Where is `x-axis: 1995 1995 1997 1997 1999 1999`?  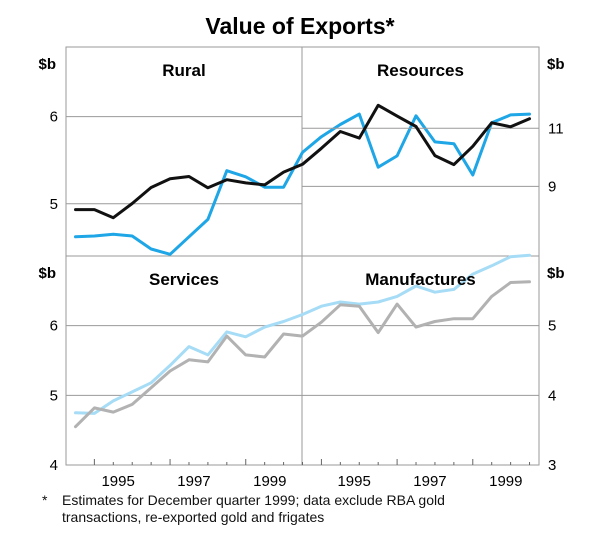
x-axis: 1995 1995 1997 1997 1999 1999 is located at coordinates (312, 474).